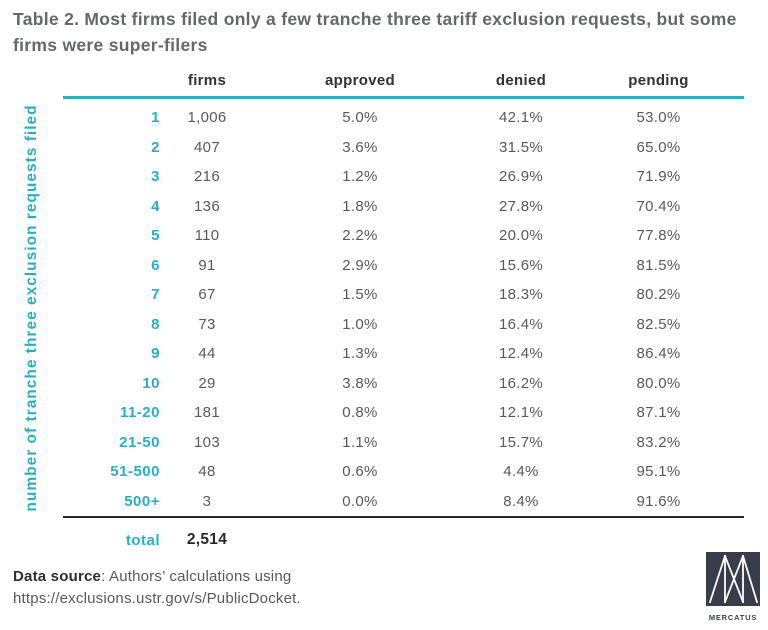 The height and width of the screenshot is (630, 768). Describe the element at coordinates (403, 115) in the screenshot. I see `table-row: 1 1,006 5.0% 42.1% 53.0%` at that location.